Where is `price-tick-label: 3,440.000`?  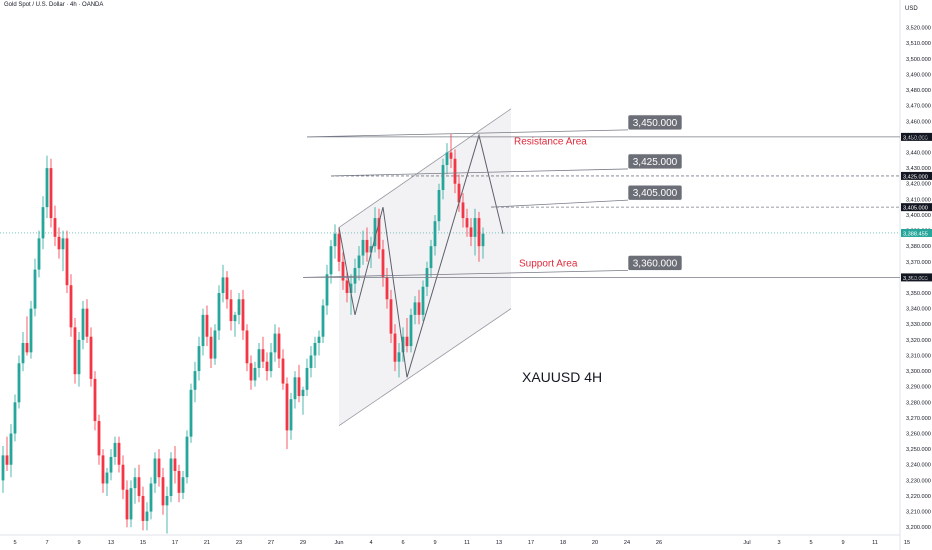 price-tick-label: 3,440.000 is located at coordinates (918, 154).